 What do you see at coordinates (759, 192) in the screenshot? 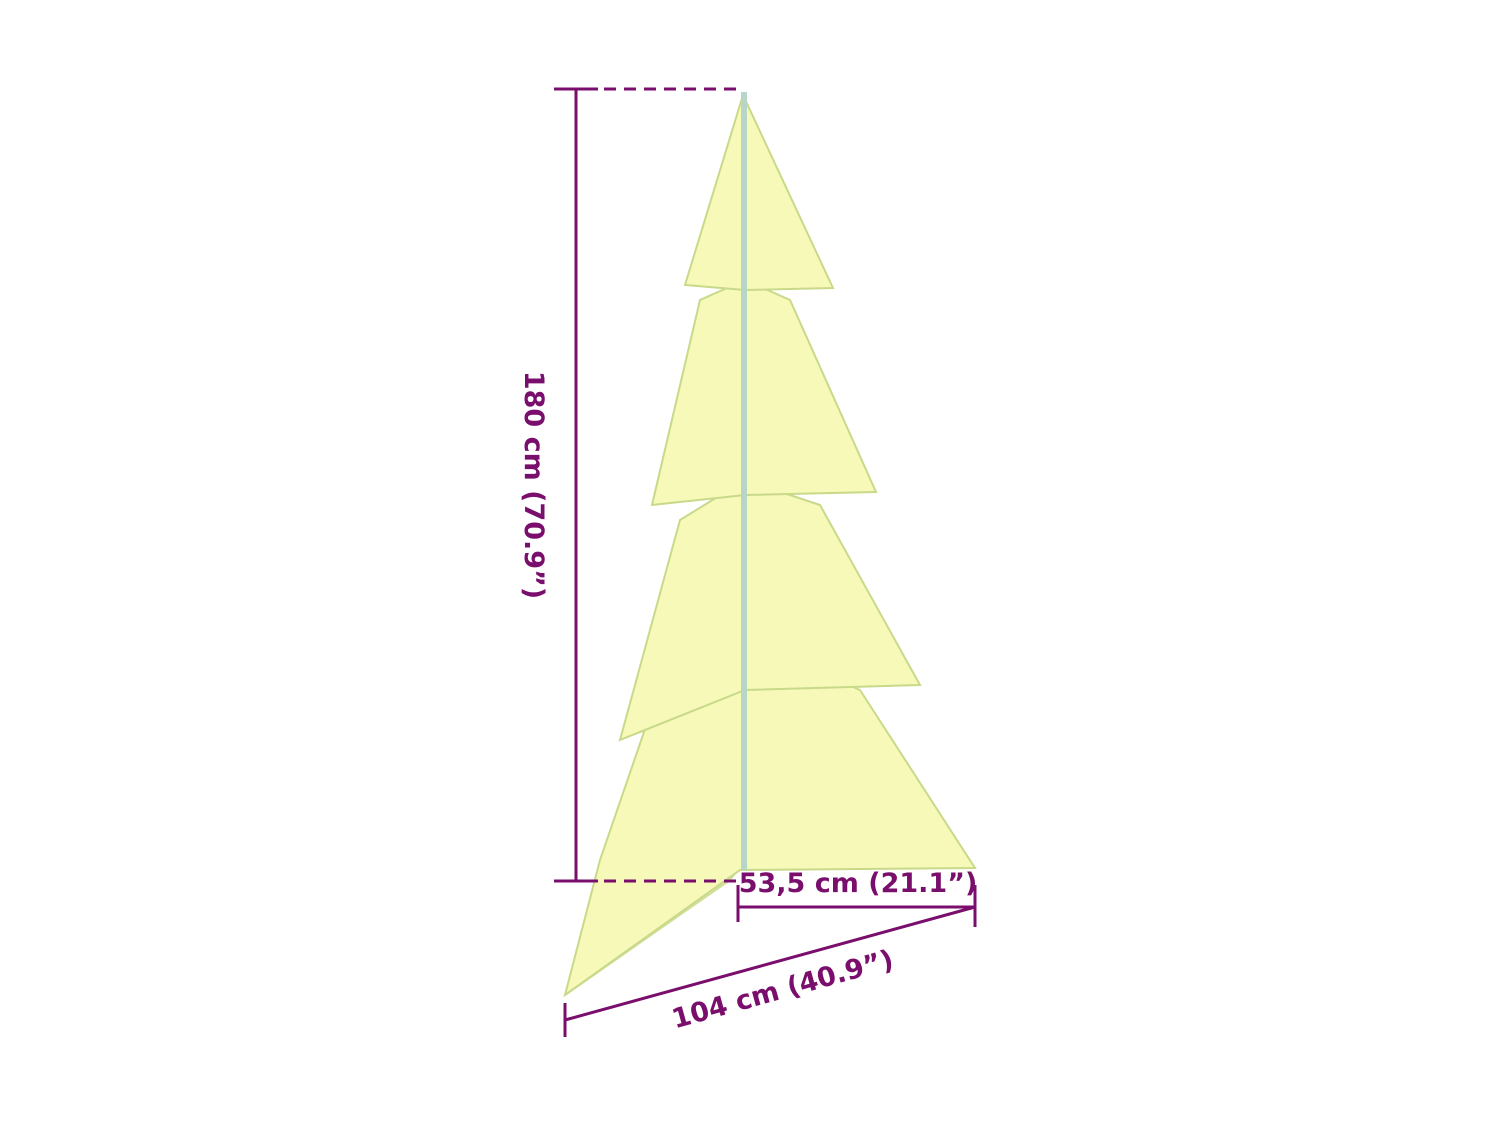
I see `tree-tier-top` at bounding box center [759, 192].